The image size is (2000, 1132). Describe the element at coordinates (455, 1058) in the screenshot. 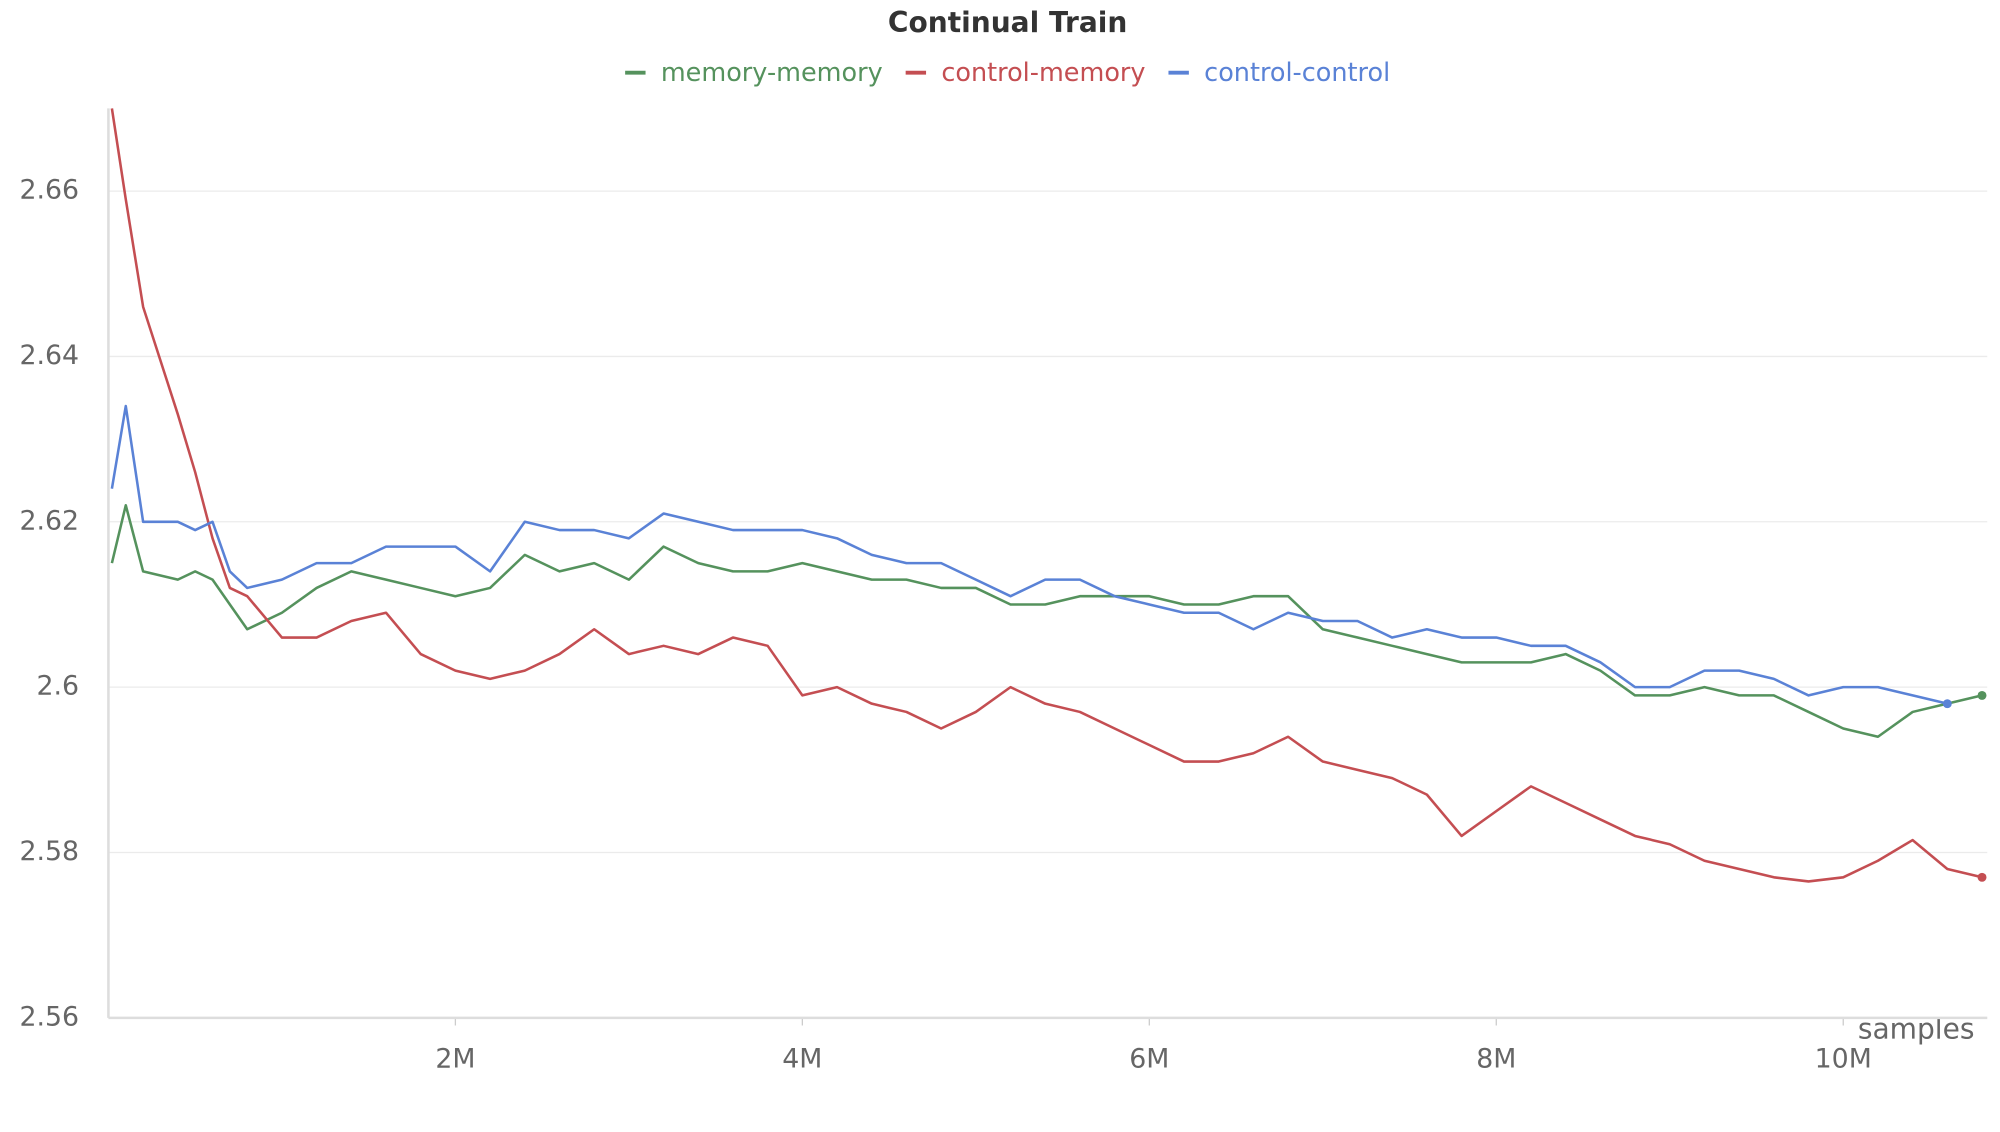

I see `x-tick-label: 2M` at that location.